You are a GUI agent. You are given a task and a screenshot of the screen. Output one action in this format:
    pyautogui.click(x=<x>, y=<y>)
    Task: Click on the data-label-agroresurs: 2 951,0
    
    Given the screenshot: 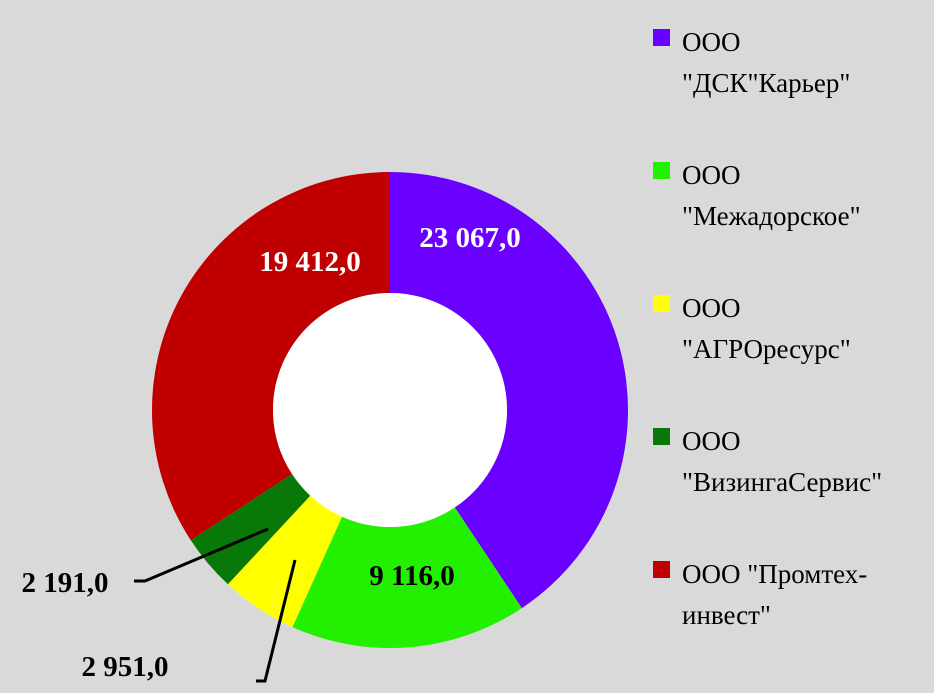 What is the action you would take?
    pyautogui.click(x=125, y=667)
    